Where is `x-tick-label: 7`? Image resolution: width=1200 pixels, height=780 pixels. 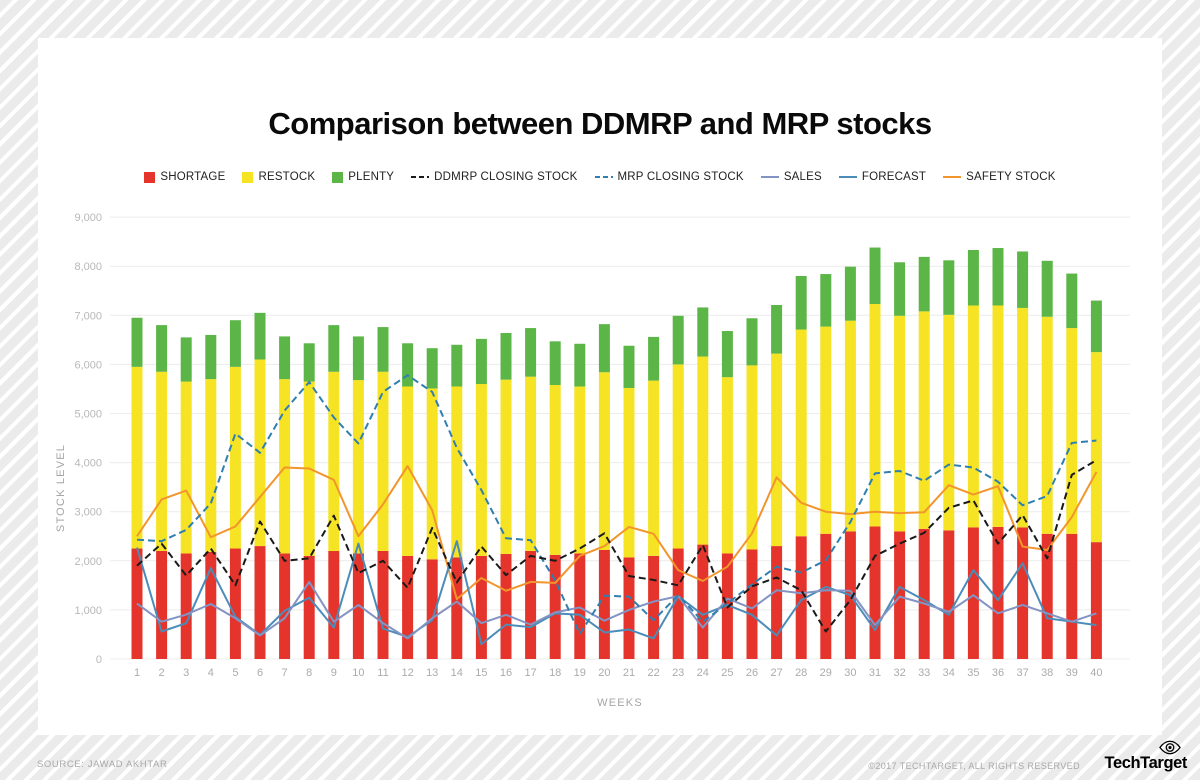
x-tick-label: 7 is located at coordinates (285, 673).